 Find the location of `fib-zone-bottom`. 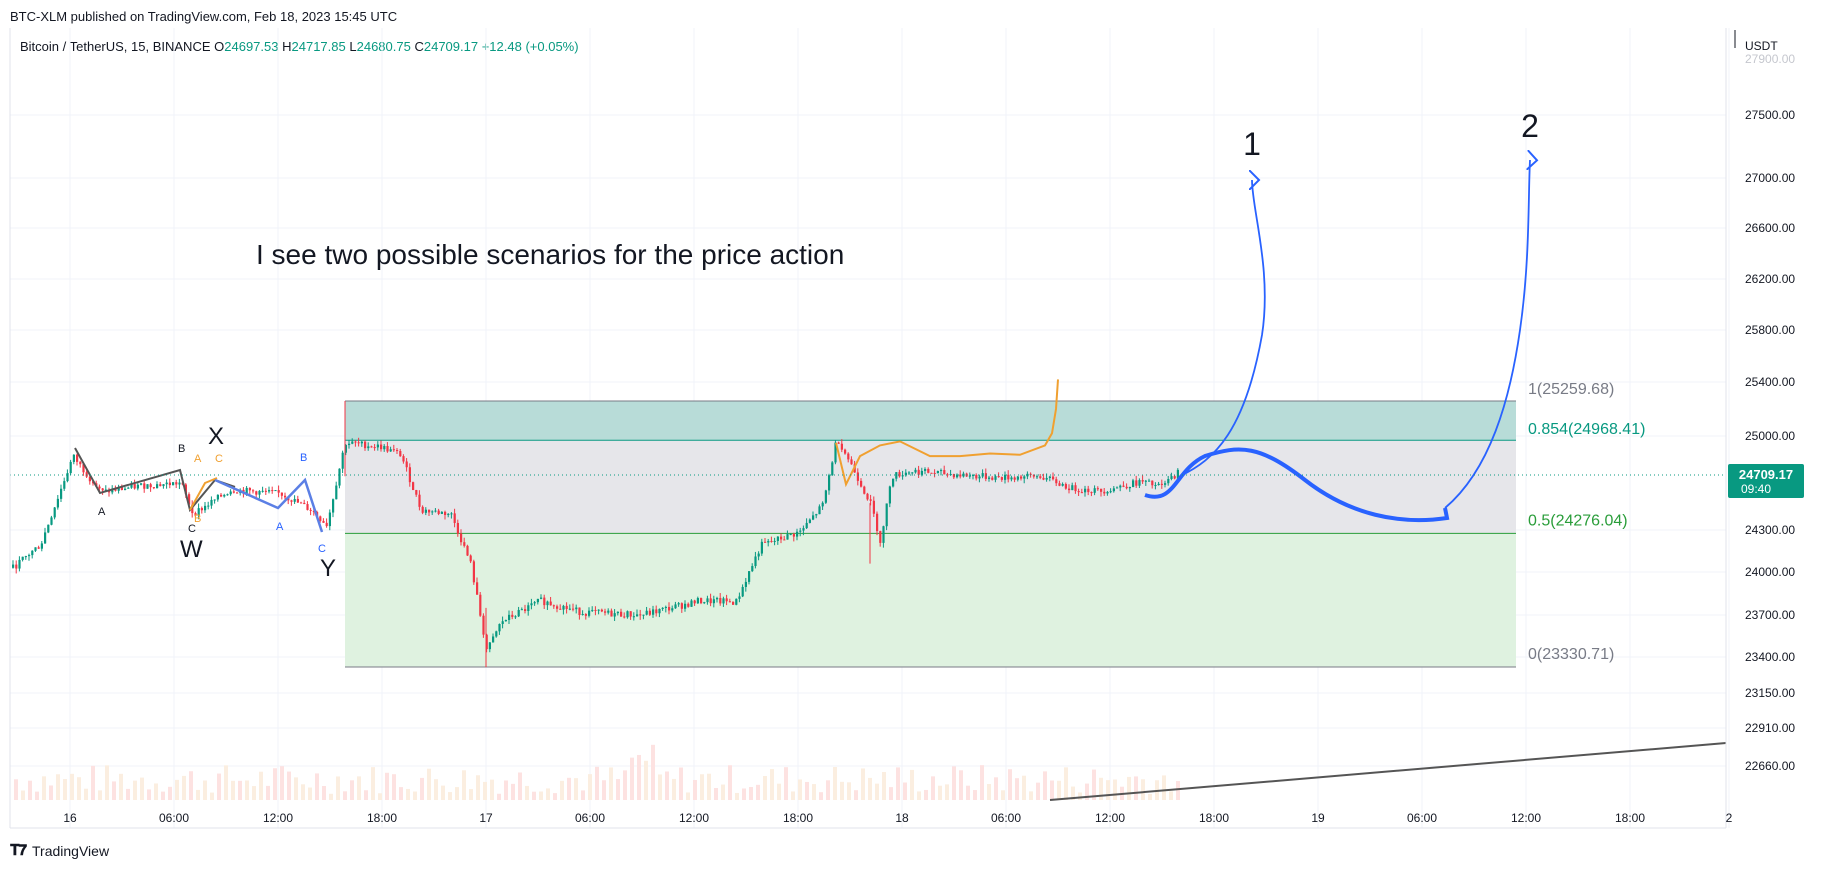

fib-zone-bottom is located at coordinates (930, 600).